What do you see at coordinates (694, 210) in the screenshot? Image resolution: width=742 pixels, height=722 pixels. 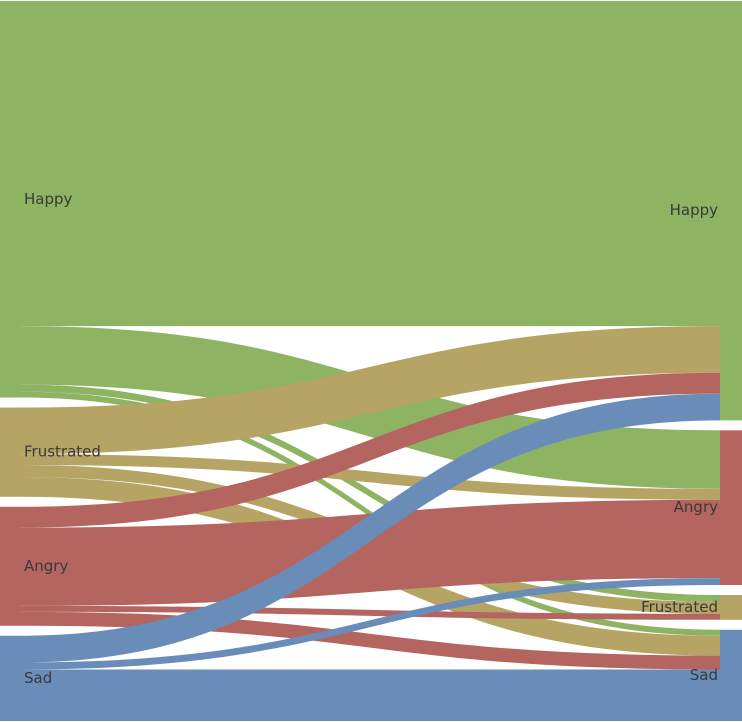 I see `node-label-right-happy: Happy` at bounding box center [694, 210].